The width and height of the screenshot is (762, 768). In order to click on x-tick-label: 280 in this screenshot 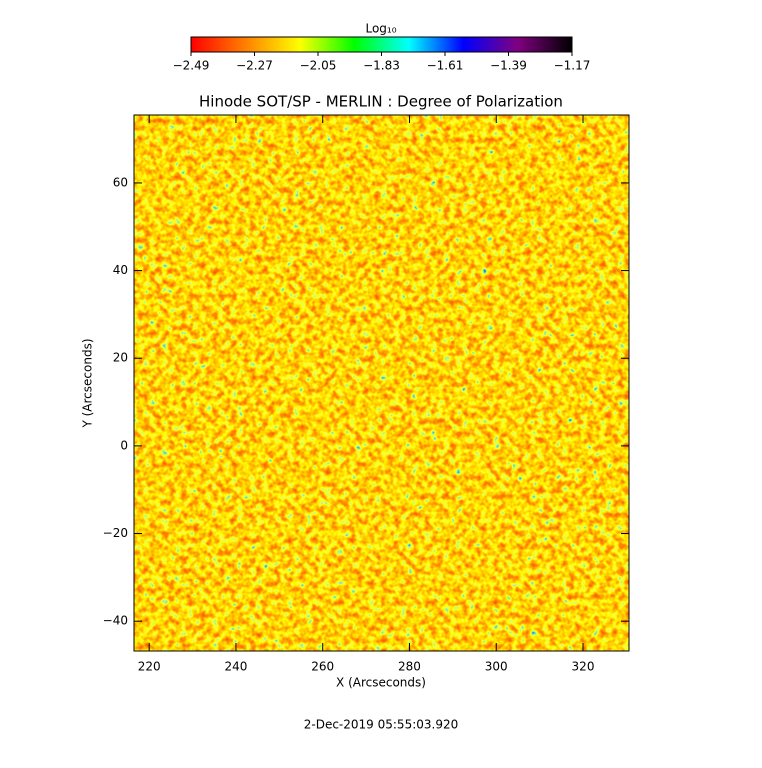, I will do `click(409, 667)`.